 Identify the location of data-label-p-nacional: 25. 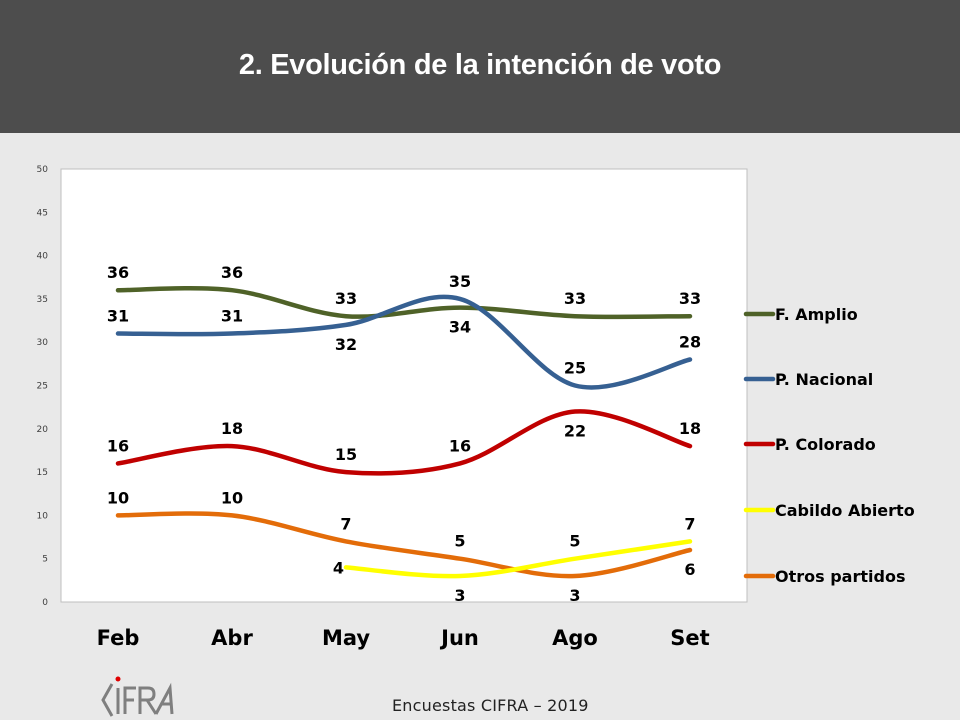
(575, 368).